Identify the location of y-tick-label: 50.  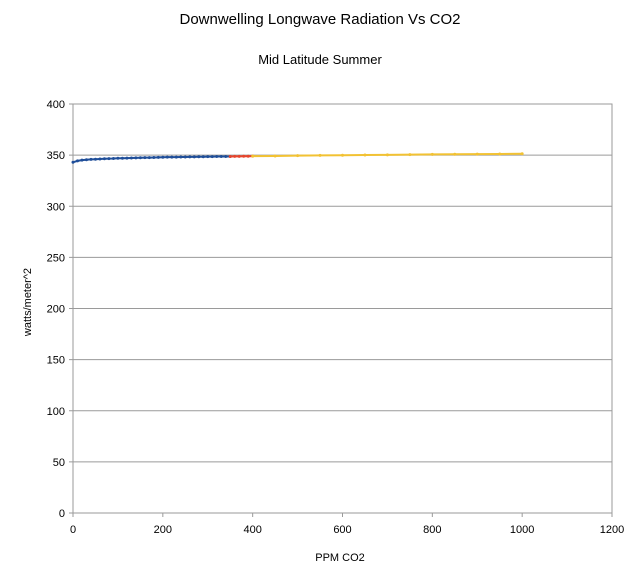
(59, 463).